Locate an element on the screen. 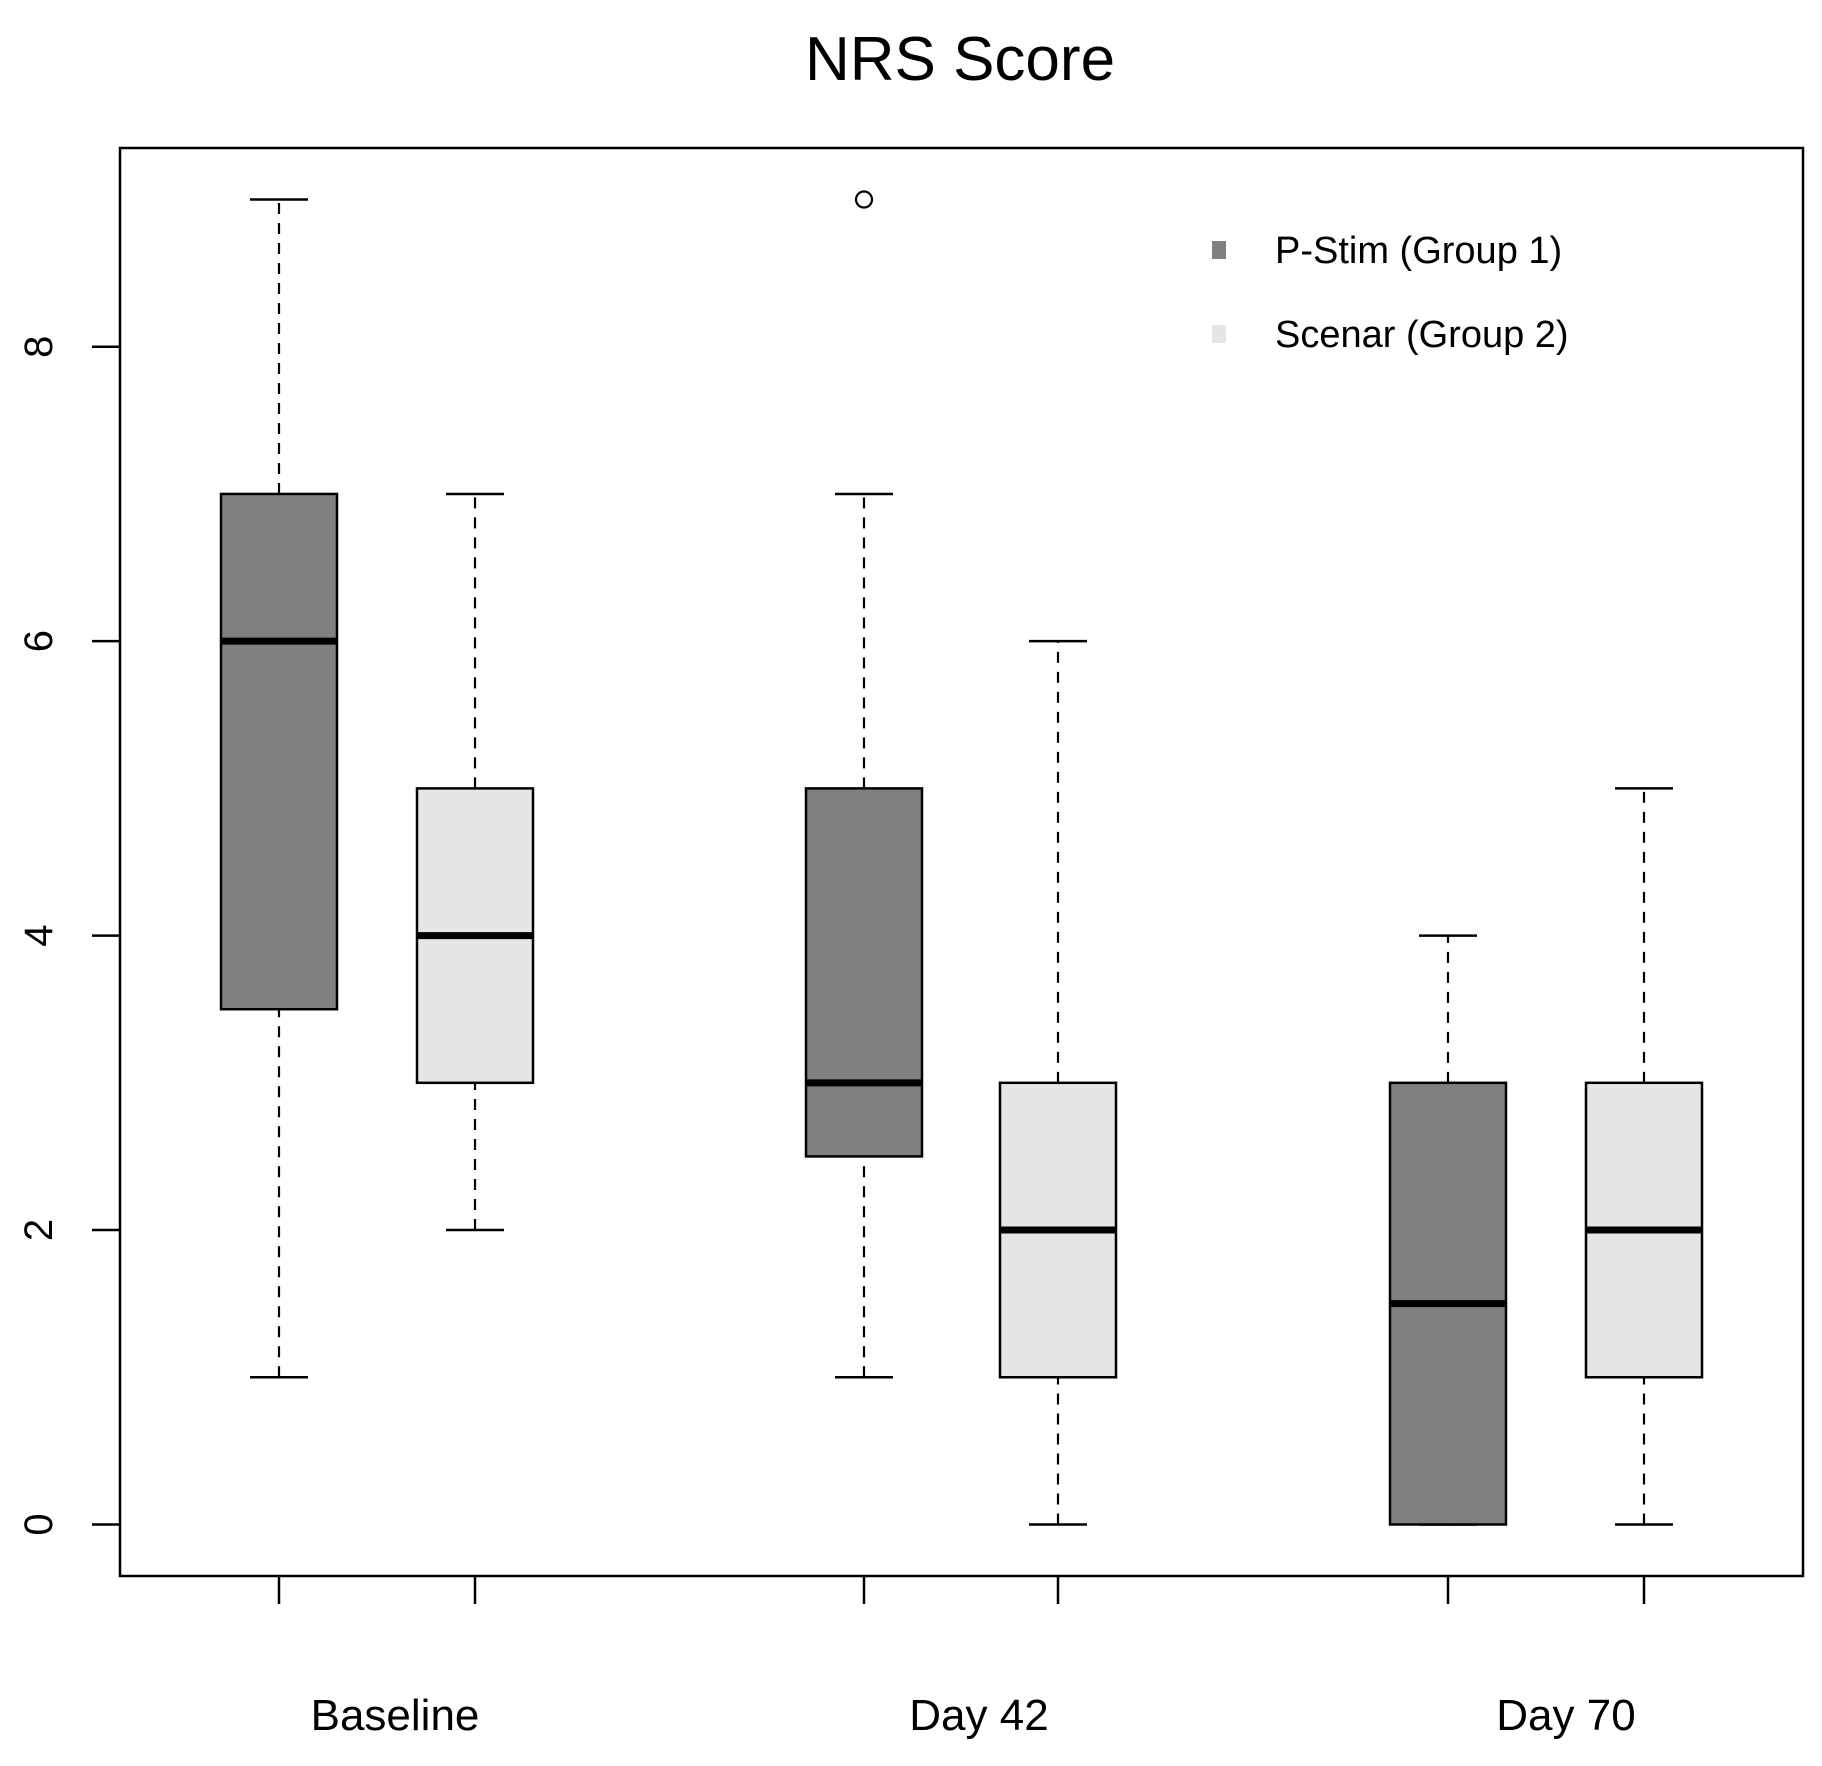  x-category-label-day-42: Day 42 is located at coordinates (978, 1715).